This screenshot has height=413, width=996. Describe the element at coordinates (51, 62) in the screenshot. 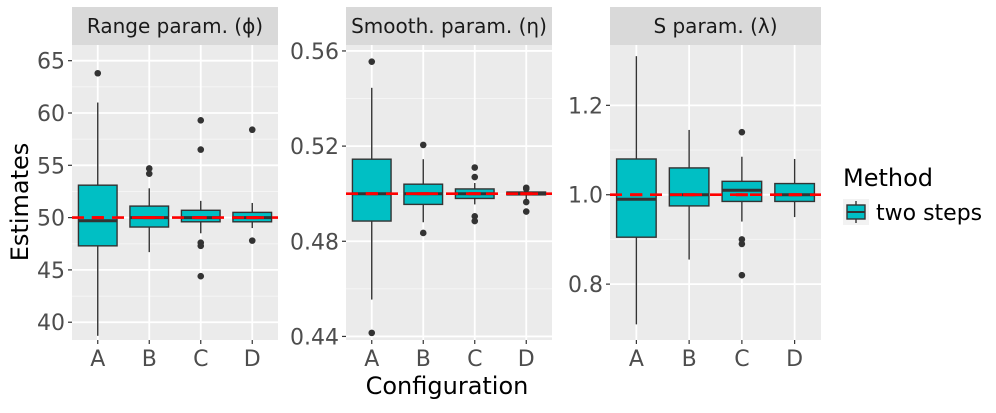

I see `y-tick-label: 65` at that location.